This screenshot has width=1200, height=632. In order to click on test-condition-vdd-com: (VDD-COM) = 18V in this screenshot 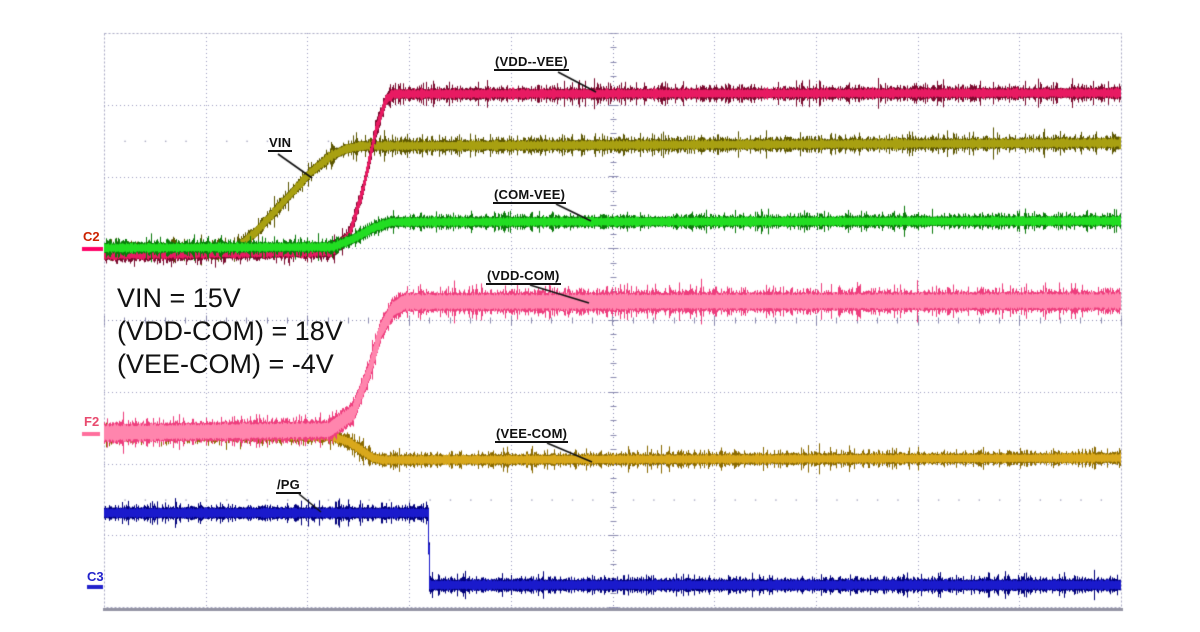, I will do `click(230, 331)`.